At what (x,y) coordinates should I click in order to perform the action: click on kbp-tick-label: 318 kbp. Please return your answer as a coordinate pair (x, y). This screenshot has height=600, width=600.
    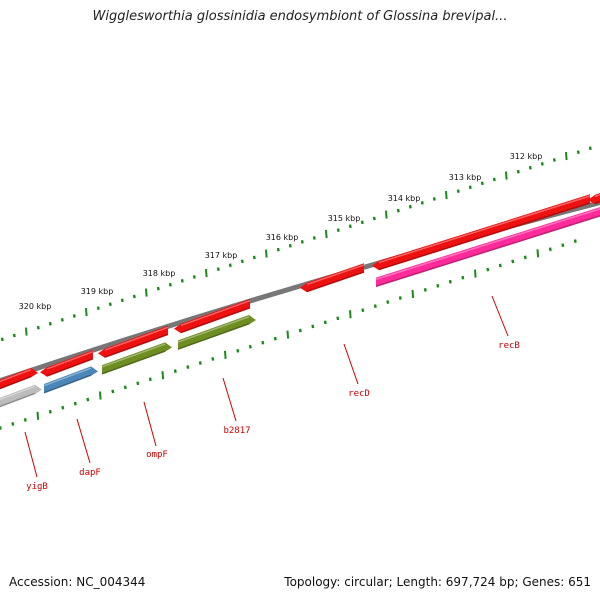
    Looking at the image, I should click on (159, 273).